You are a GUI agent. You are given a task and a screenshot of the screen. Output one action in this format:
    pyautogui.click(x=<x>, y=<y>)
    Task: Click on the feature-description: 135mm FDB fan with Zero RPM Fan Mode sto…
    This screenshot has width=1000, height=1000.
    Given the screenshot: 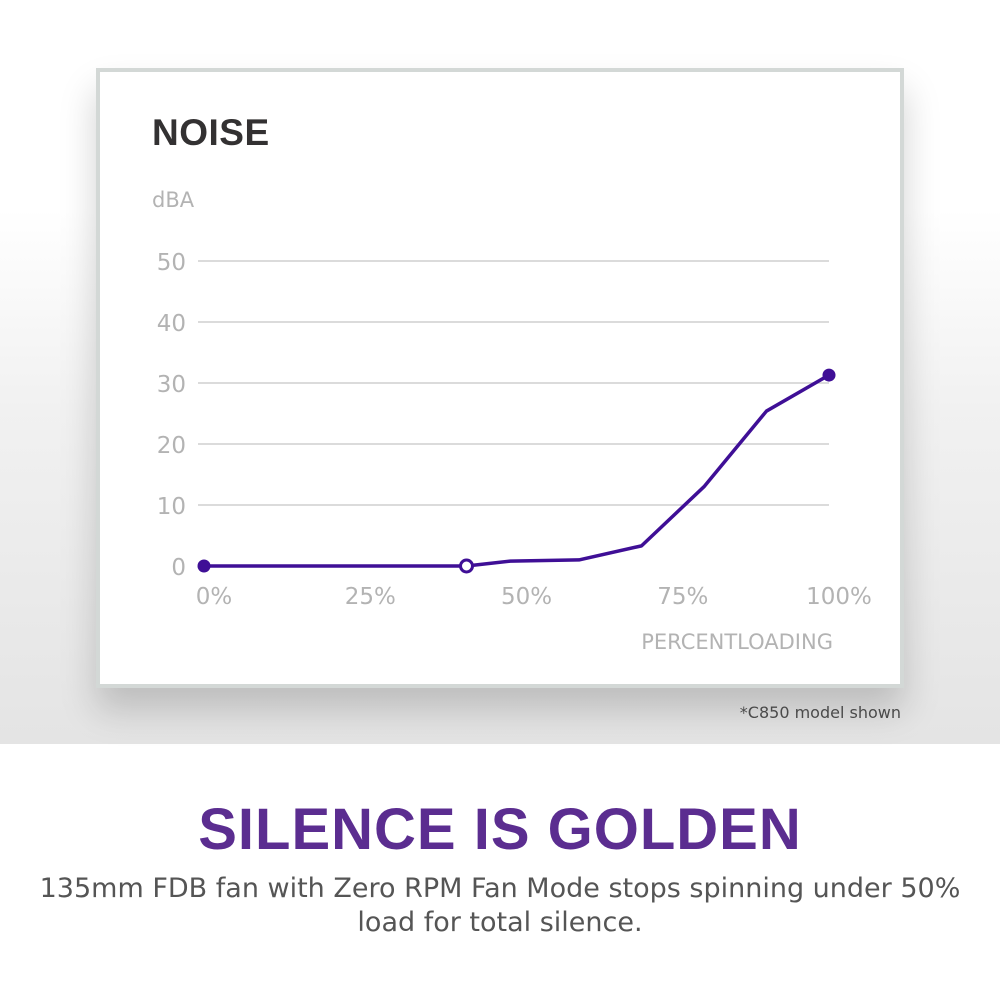 What is the action you would take?
    pyautogui.click(x=500, y=905)
    